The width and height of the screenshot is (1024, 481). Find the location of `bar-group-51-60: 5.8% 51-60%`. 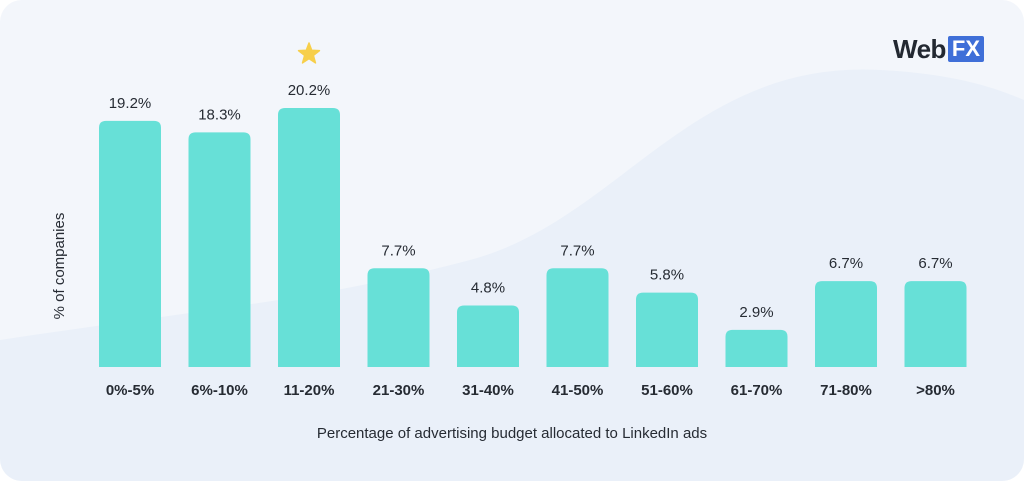

bar-group-51-60: 5.8% 51-60% is located at coordinates (667, 333).